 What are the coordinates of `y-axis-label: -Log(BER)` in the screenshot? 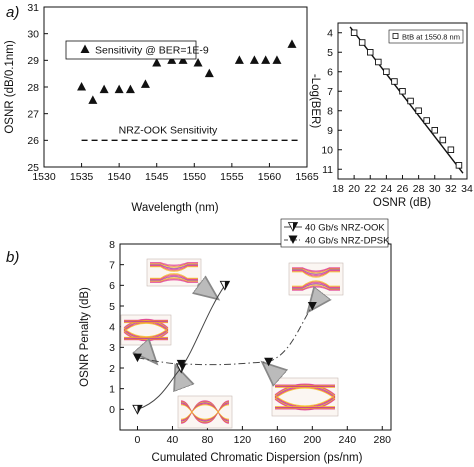 It's located at (315, 101).